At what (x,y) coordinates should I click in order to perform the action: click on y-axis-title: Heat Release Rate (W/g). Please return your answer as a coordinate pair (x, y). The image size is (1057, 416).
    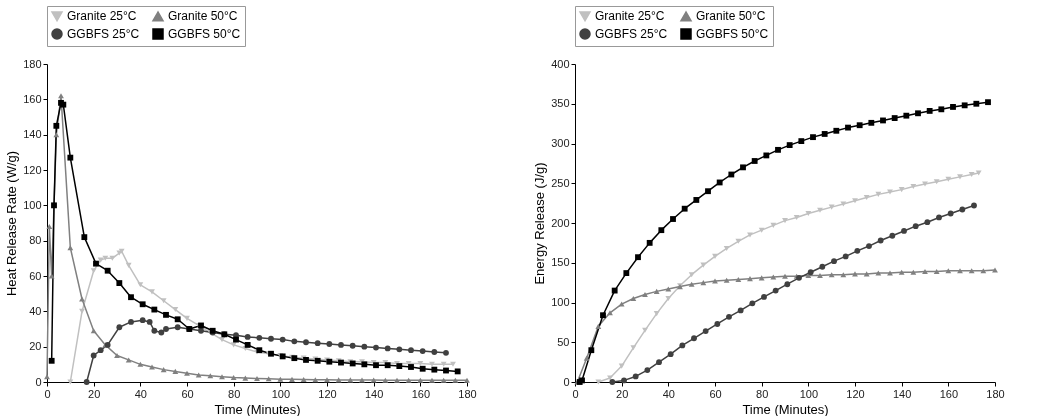
    Looking at the image, I should click on (12, 223).